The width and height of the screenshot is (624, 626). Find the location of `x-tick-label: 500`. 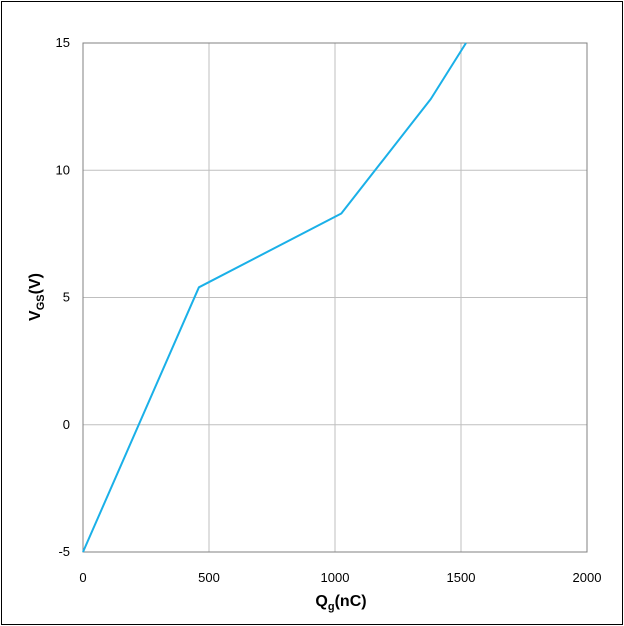

x-tick-label: 500 is located at coordinates (209, 577).